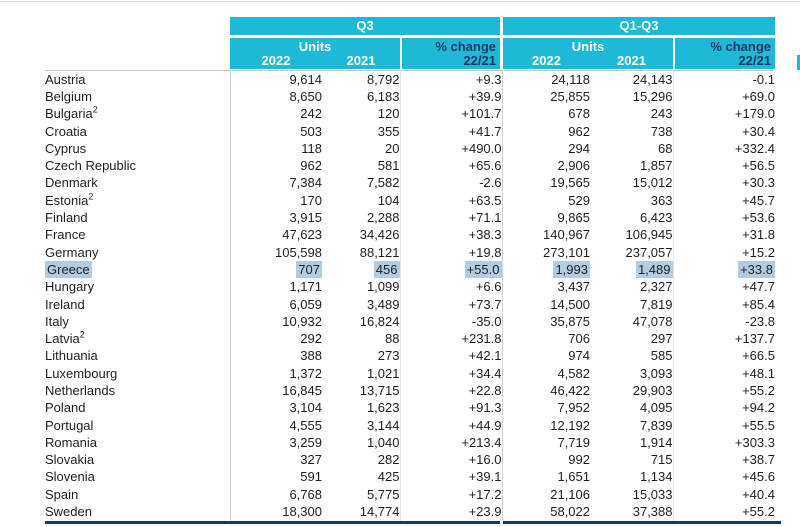 This screenshot has width=800, height=527. I want to click on cell-value: 355, so click(361, 131).